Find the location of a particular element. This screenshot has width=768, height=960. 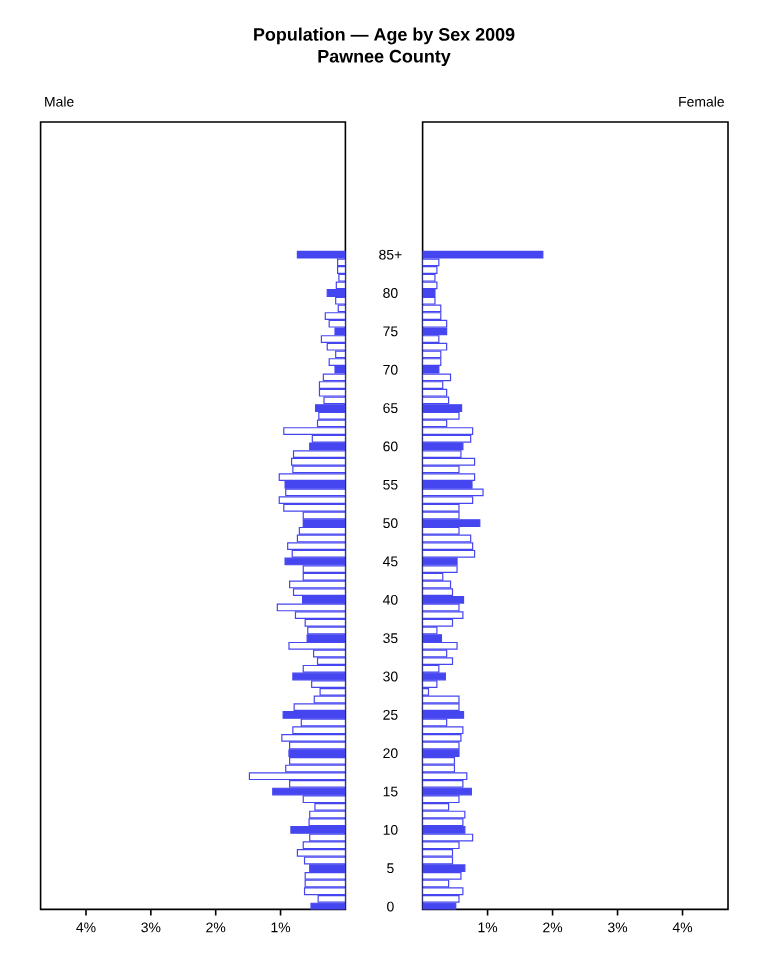

text: Pawnee County is located at coordinates (384, 58).